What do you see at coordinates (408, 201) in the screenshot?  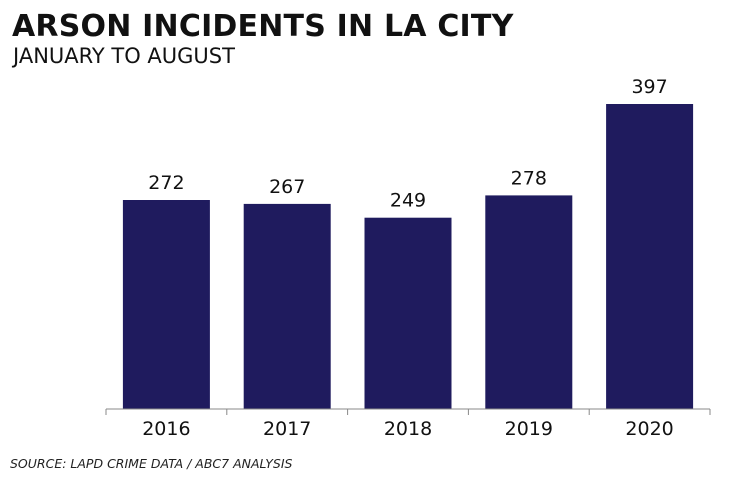 I see `value-label-2018: 249` at bounding box center [408, 201].